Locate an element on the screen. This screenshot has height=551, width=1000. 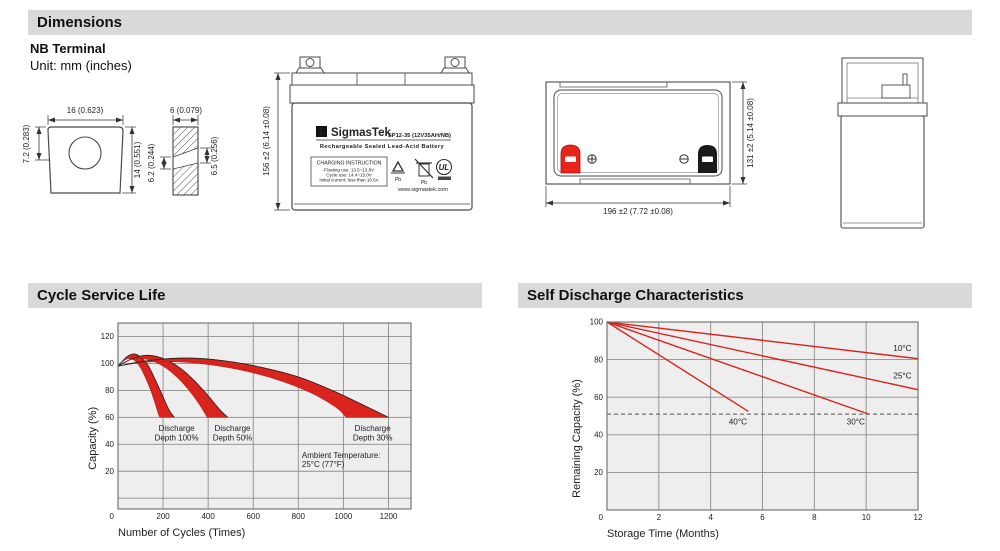
terminal-front-drawing: 16 (0.623) 14 (0.551) 7.2 (0.283) is located at coordinates (82, 150).